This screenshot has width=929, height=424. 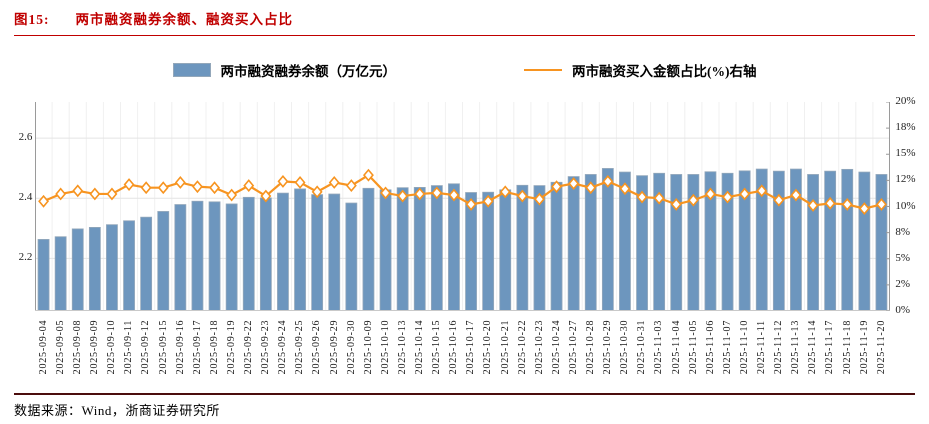 I want to click on right-axis-tick-label: 12%, so click(x=905, y=179).